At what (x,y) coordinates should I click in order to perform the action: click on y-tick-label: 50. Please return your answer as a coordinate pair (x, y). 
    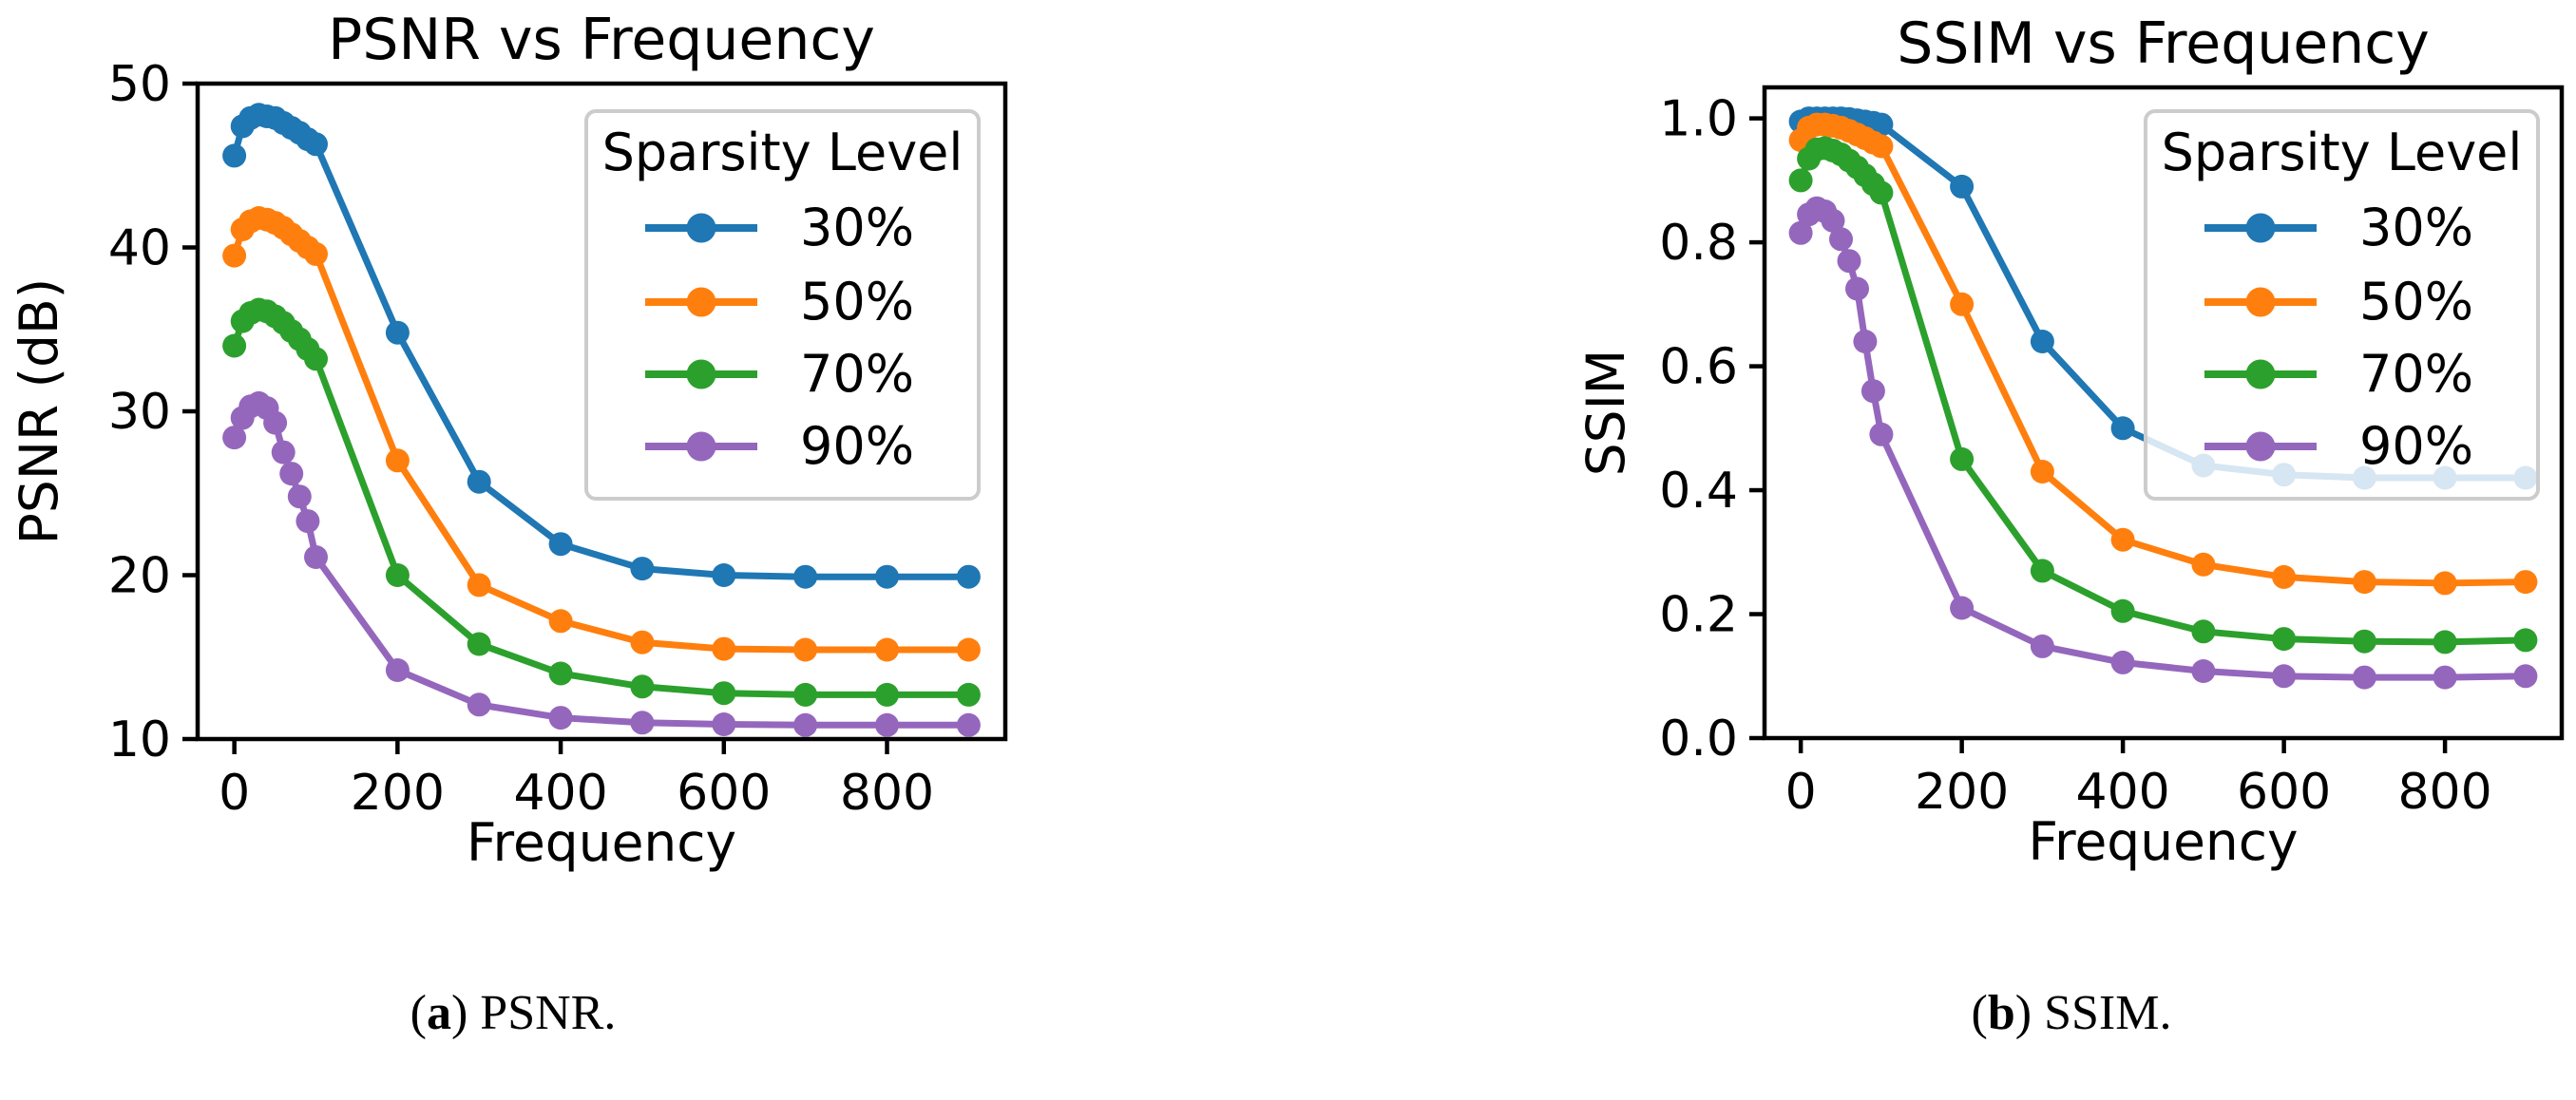
    Looking at the image, I should click on (139, 84).